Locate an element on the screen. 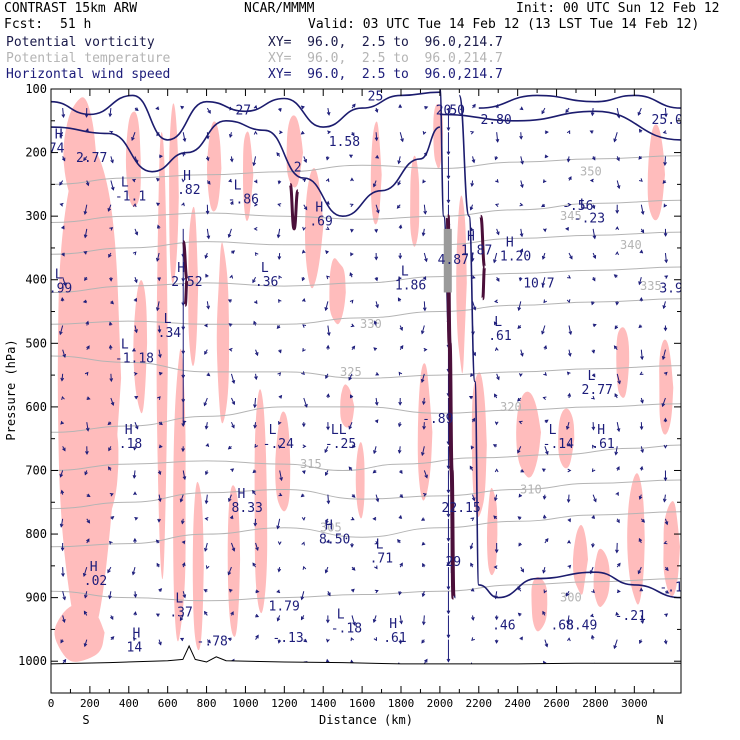  x-tick-label: 2400 is located at coordinates (517, 703).